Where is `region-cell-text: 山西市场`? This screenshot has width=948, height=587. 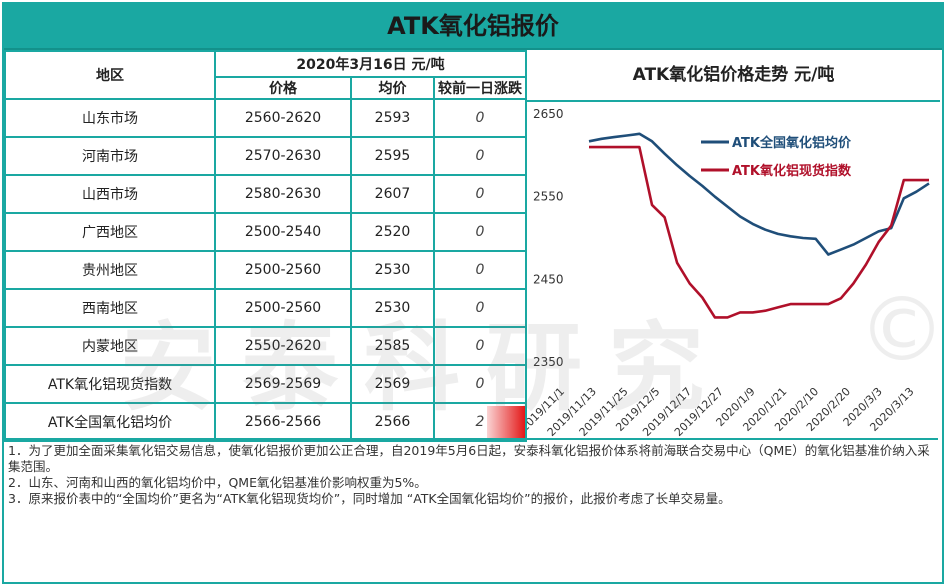 region-cell-text: 山西市场 is located at coordinates (110, 195).